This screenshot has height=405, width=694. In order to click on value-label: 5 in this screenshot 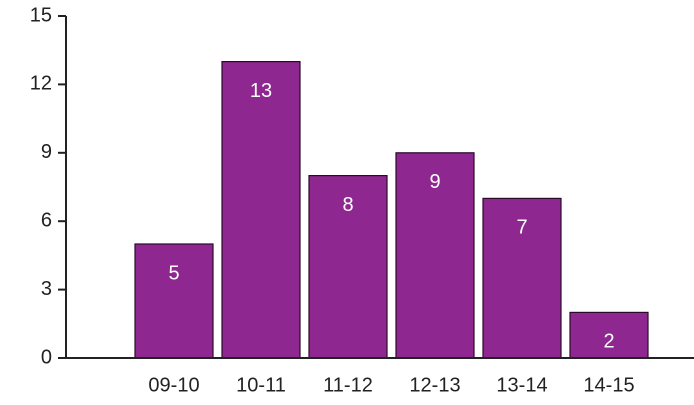, I will do `click(173, 273)`.